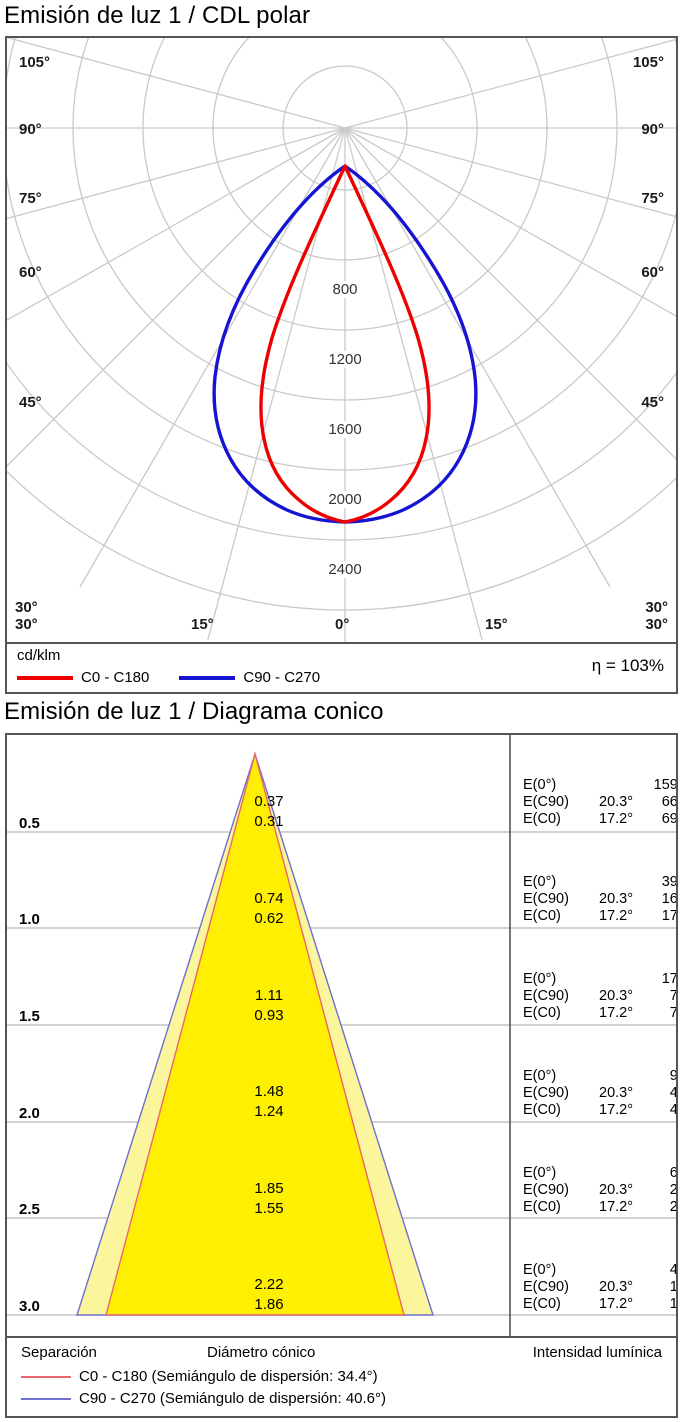 The height and width of the screenshot is (1422, 683). What do you see at coordinates (673, 1270) in the screenshot?
I see `ill-value-e0-5: 442` at bounding box center [673, 1270].